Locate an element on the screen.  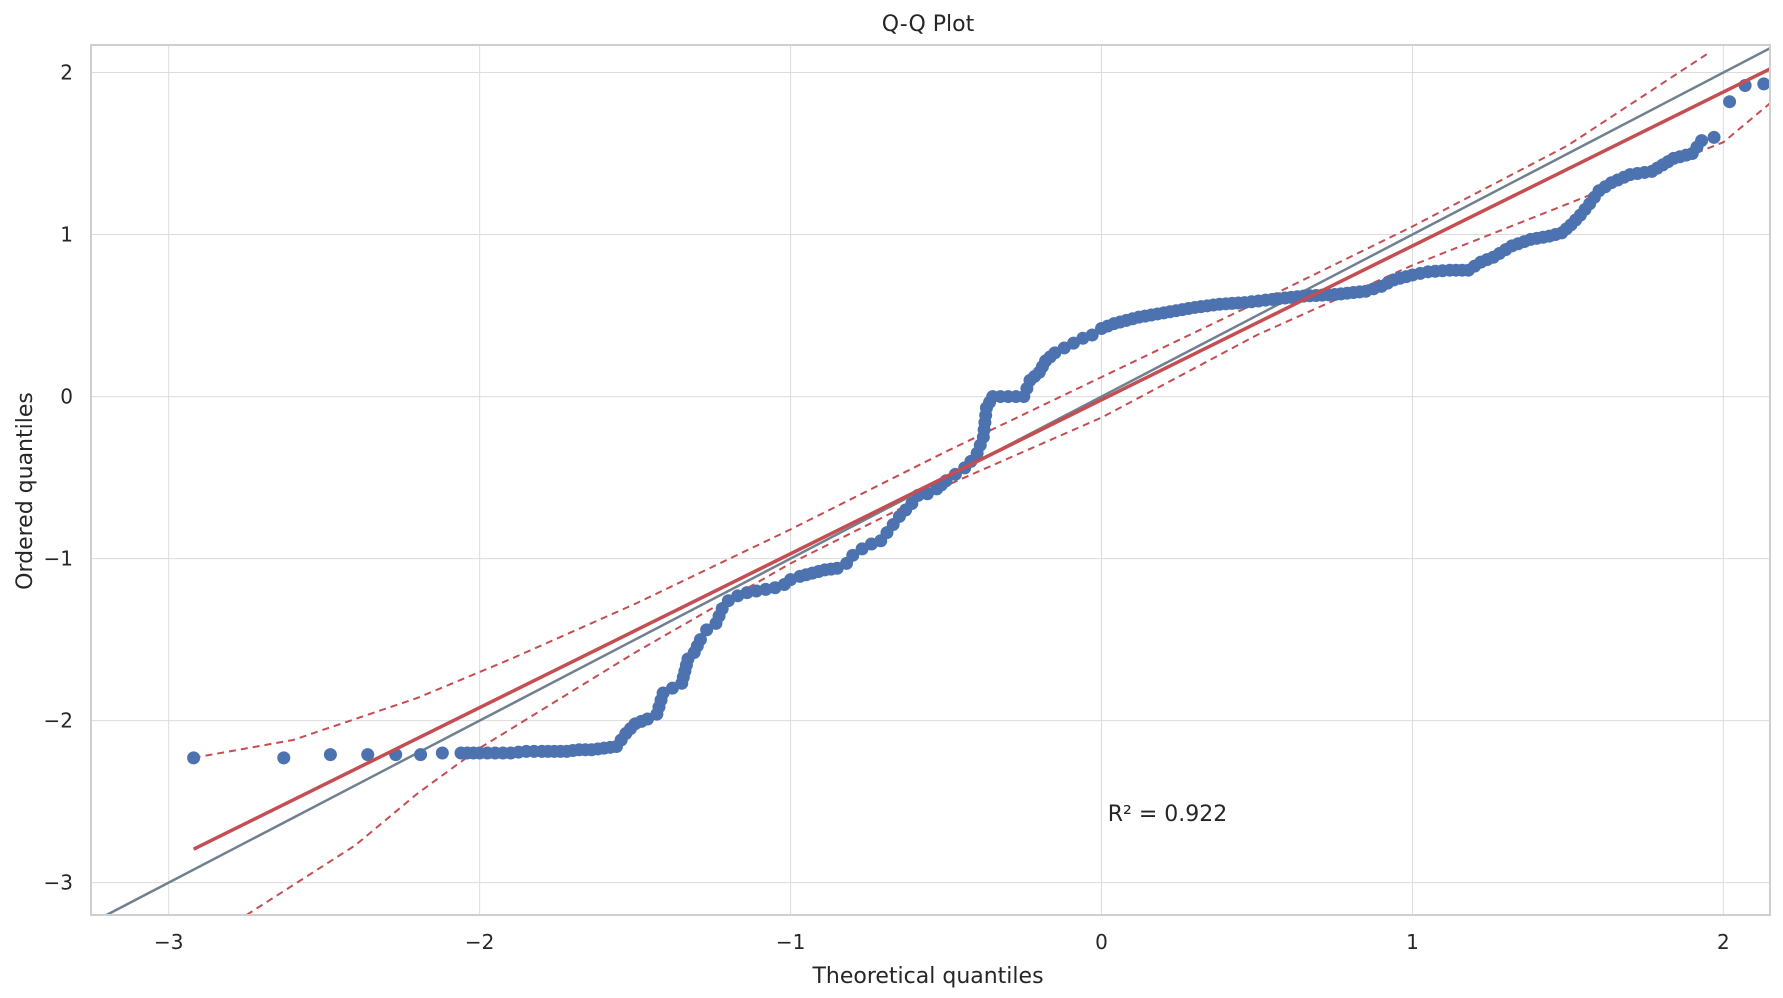
x-tick-label: −2 is located at coordinates (479, 942).